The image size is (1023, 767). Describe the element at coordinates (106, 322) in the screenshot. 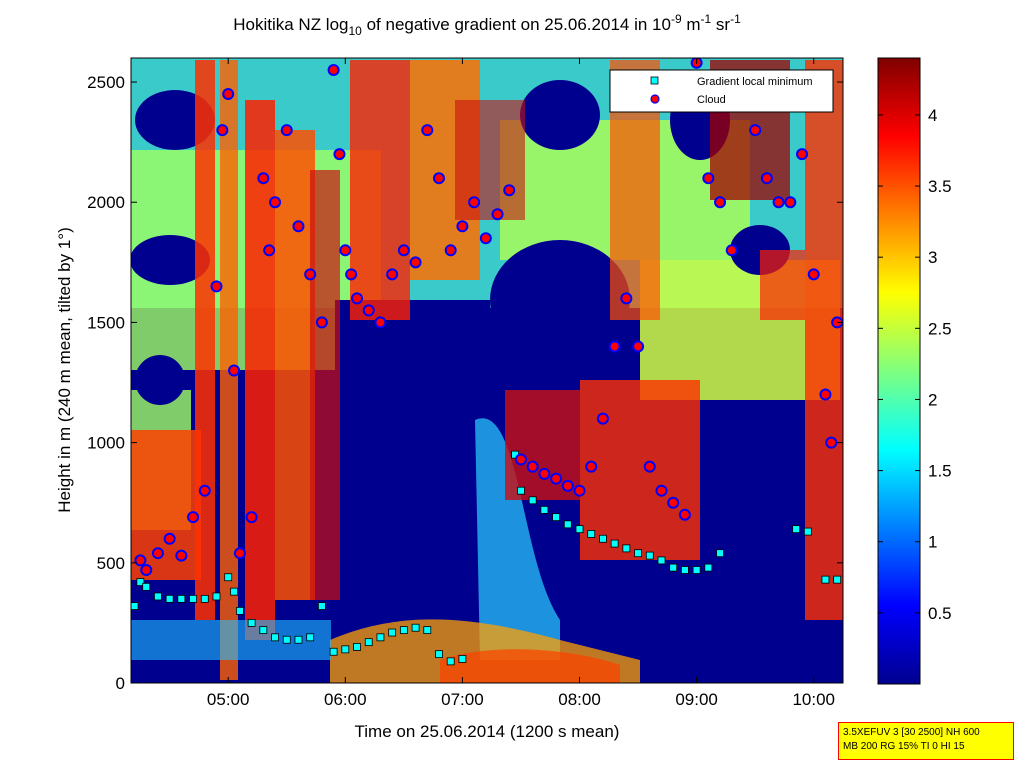

I see `y-tick-label: 1500` at that location.